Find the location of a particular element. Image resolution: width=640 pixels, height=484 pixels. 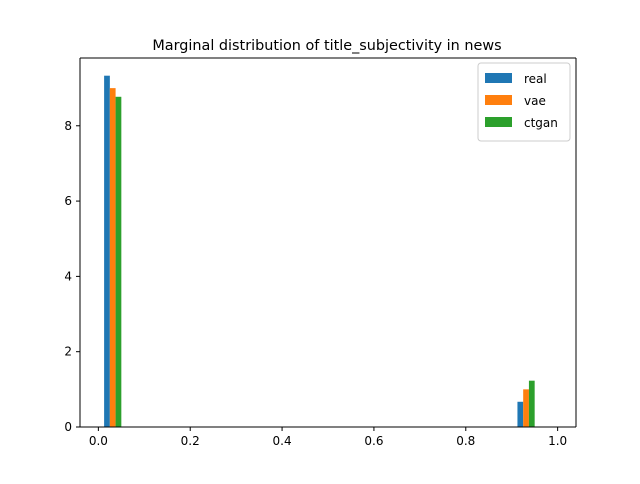

legend-label-vae: vae is located at coordinates (535, 101).